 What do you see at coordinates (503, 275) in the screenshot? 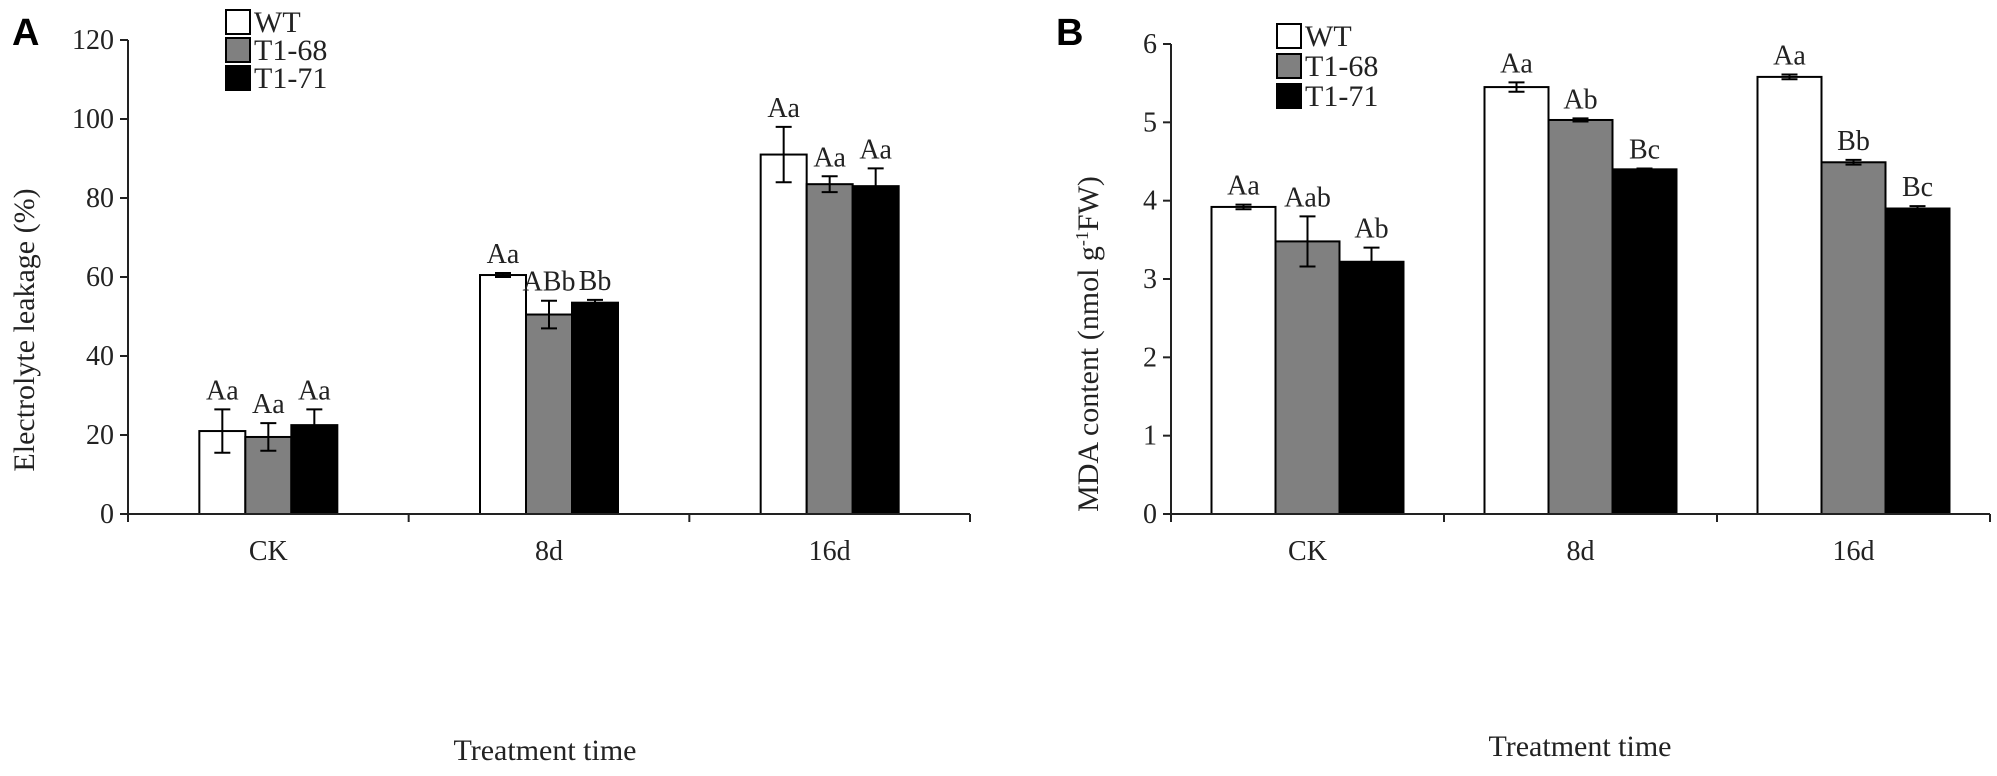
I see `error-bar-a-WT-8d` at bounding box center [503, 275].